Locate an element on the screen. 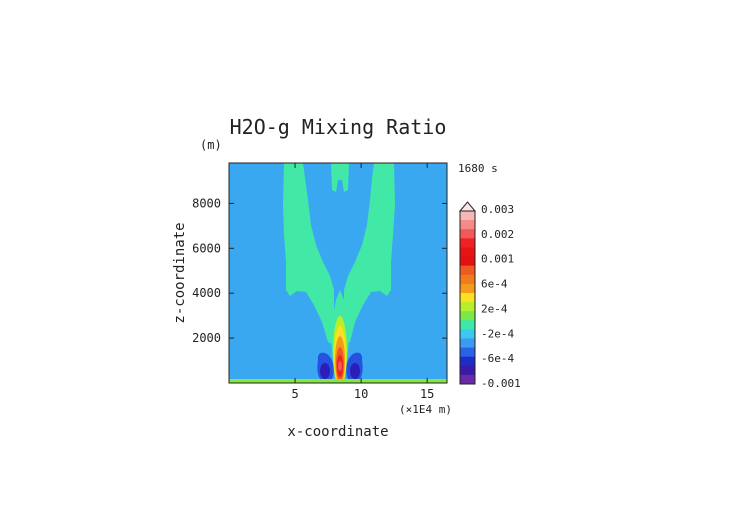 The height and width of the screenshot is (532, 752). colorbar-label: 0.001 is located at coordinates (497, 259).